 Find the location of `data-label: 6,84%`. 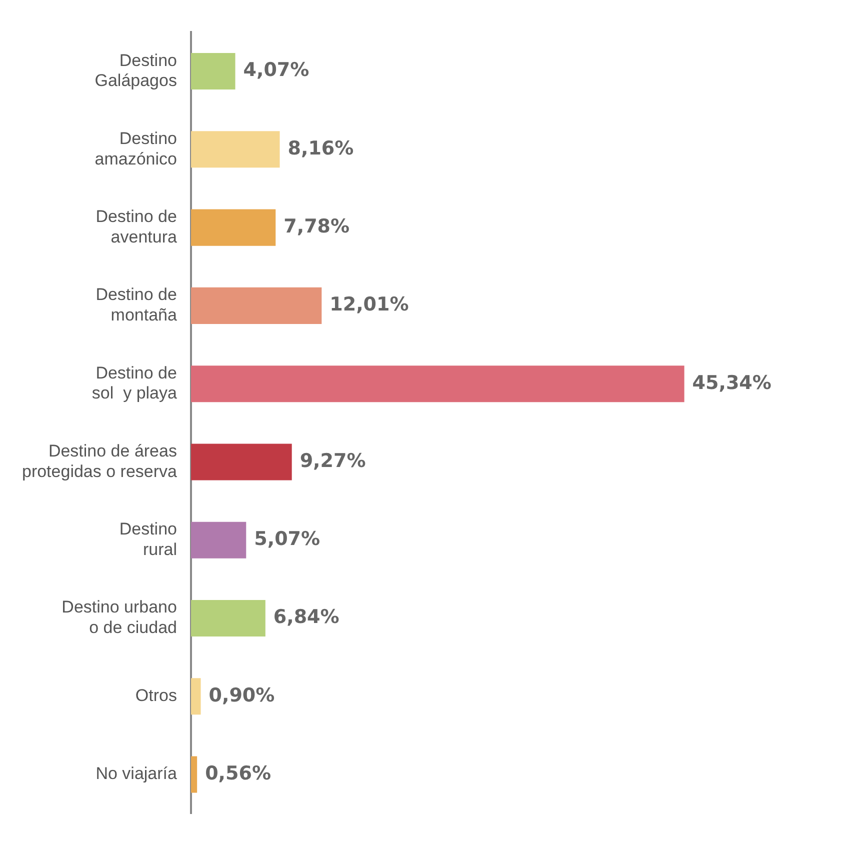

data-label: 6,84% is located at coordinates (306, 617).